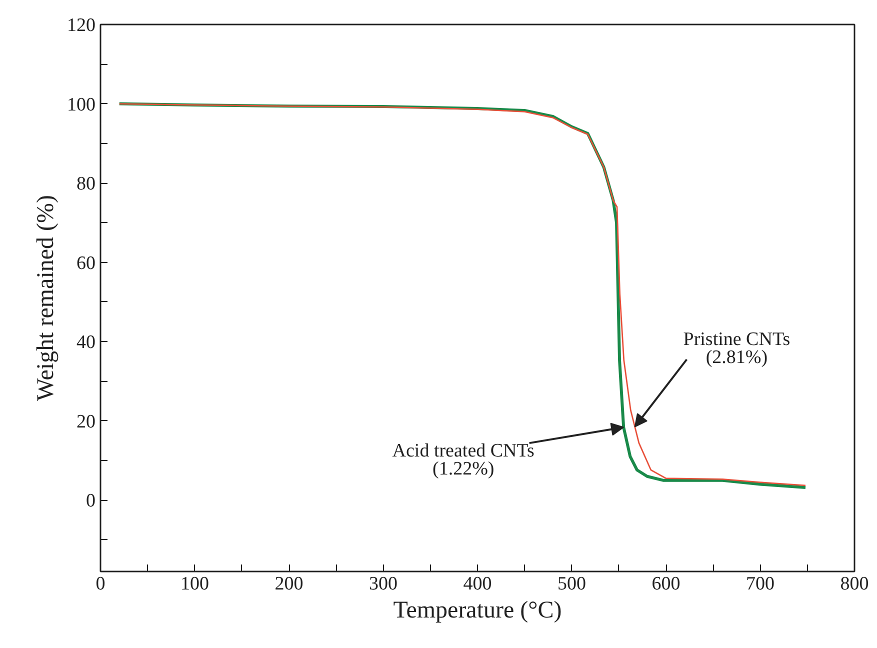  What do you see at coordinates (383, 584) in the screenshot?
I see `x-tick-label: 300` at bounding box center [383, 584].